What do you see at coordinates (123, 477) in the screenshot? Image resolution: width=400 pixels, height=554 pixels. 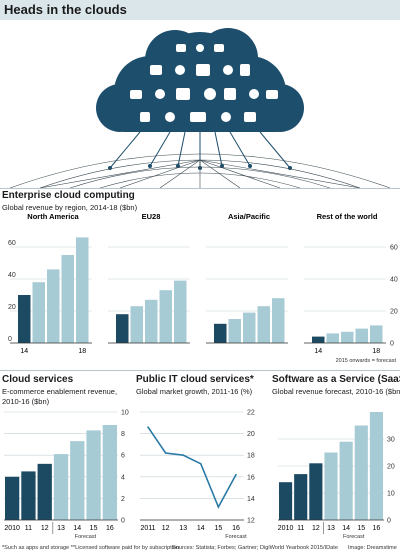 I see `y-tick-label: 4` at bounding box center [123, 477].